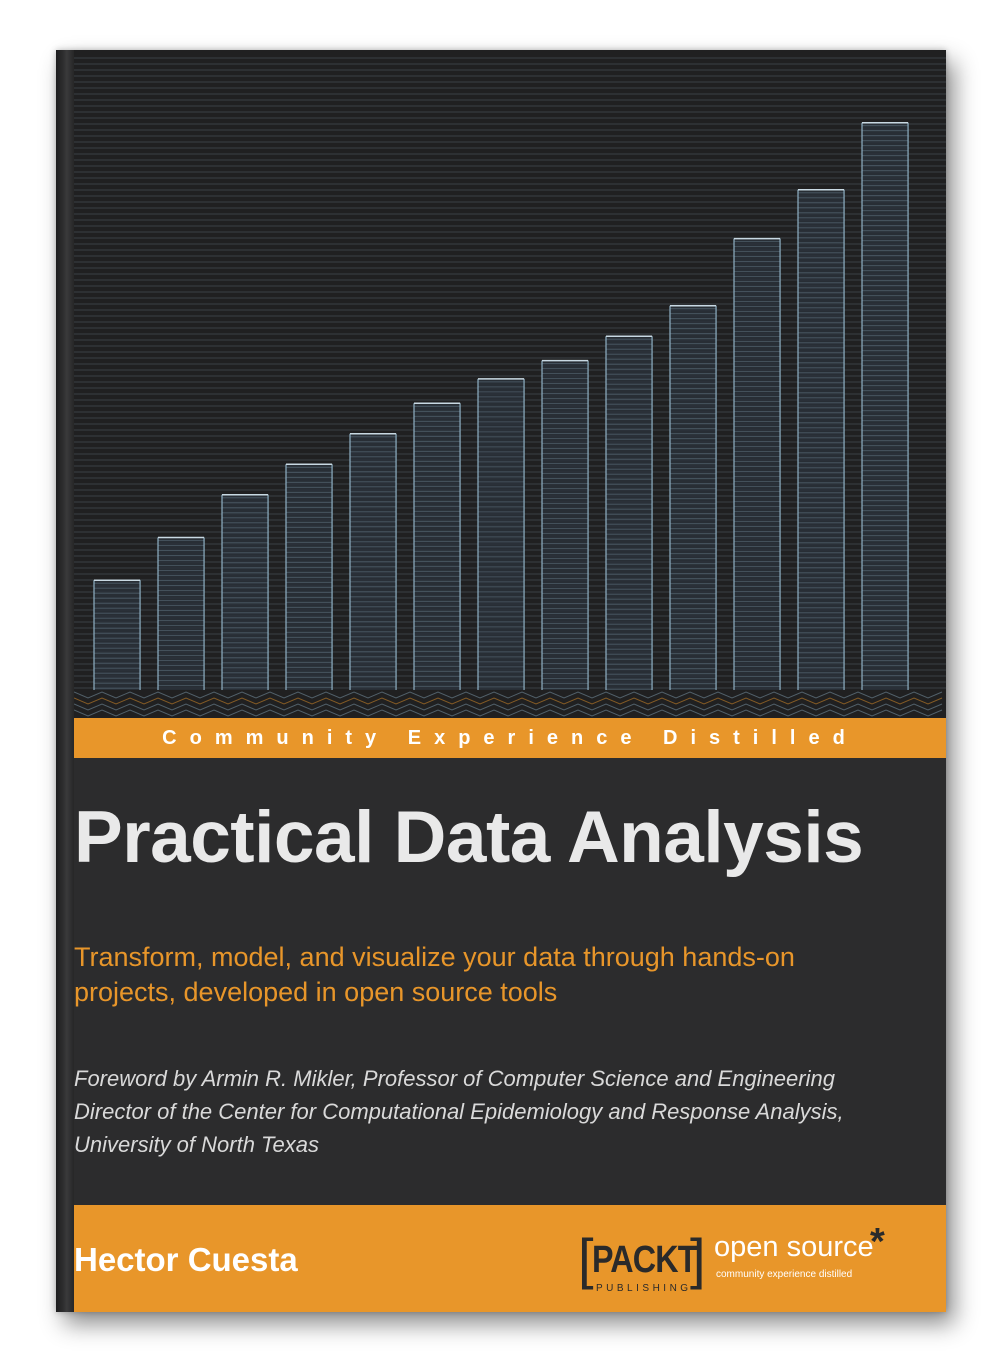 The height and width of the screenshot is (1370, 1000). I want to click on publisher-division: PUBLISHING, so click(644, 1288).